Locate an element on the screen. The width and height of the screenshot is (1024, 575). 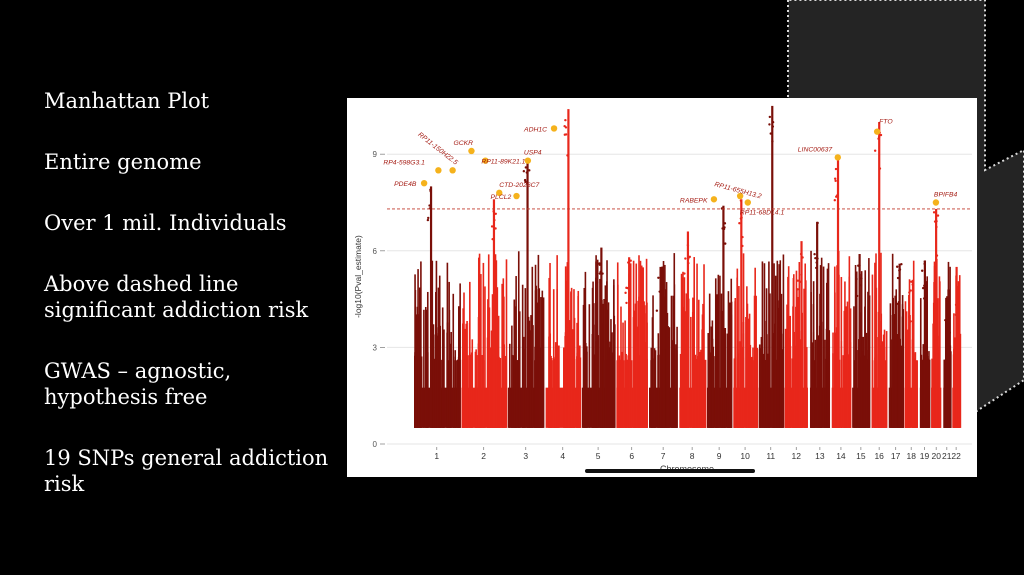
chromosome-2-points is located at coordinates (484, 313).